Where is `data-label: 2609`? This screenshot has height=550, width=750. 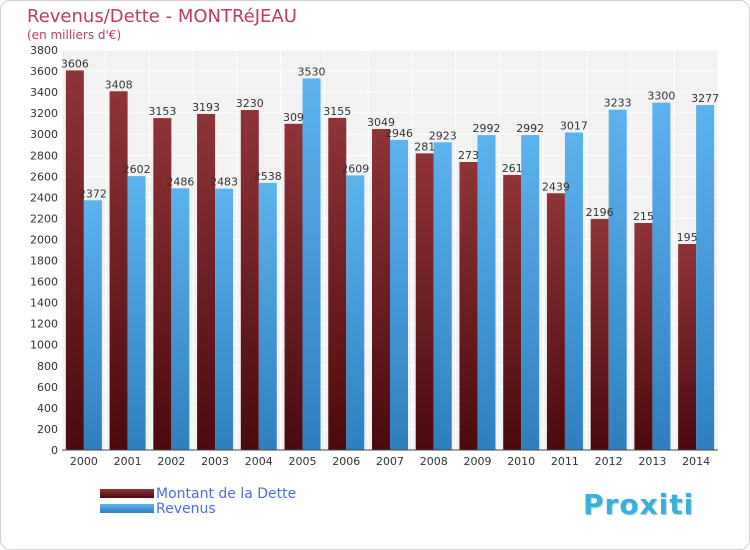
data-label: 2609 is located at coordinates (355, 168).